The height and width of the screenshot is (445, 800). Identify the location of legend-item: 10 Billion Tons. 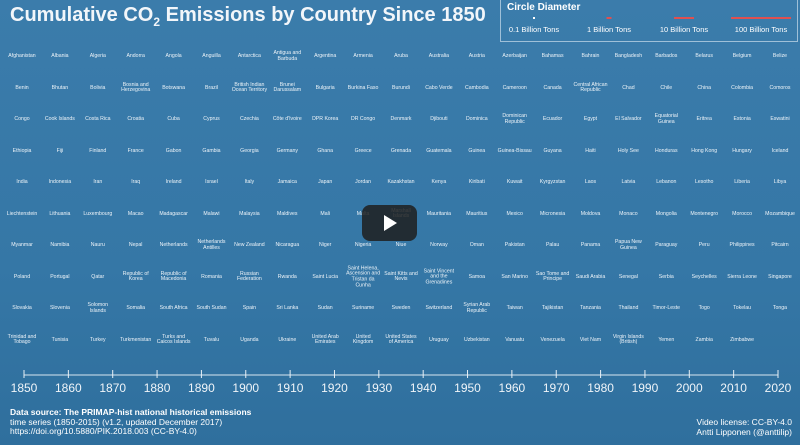
(684, 29).